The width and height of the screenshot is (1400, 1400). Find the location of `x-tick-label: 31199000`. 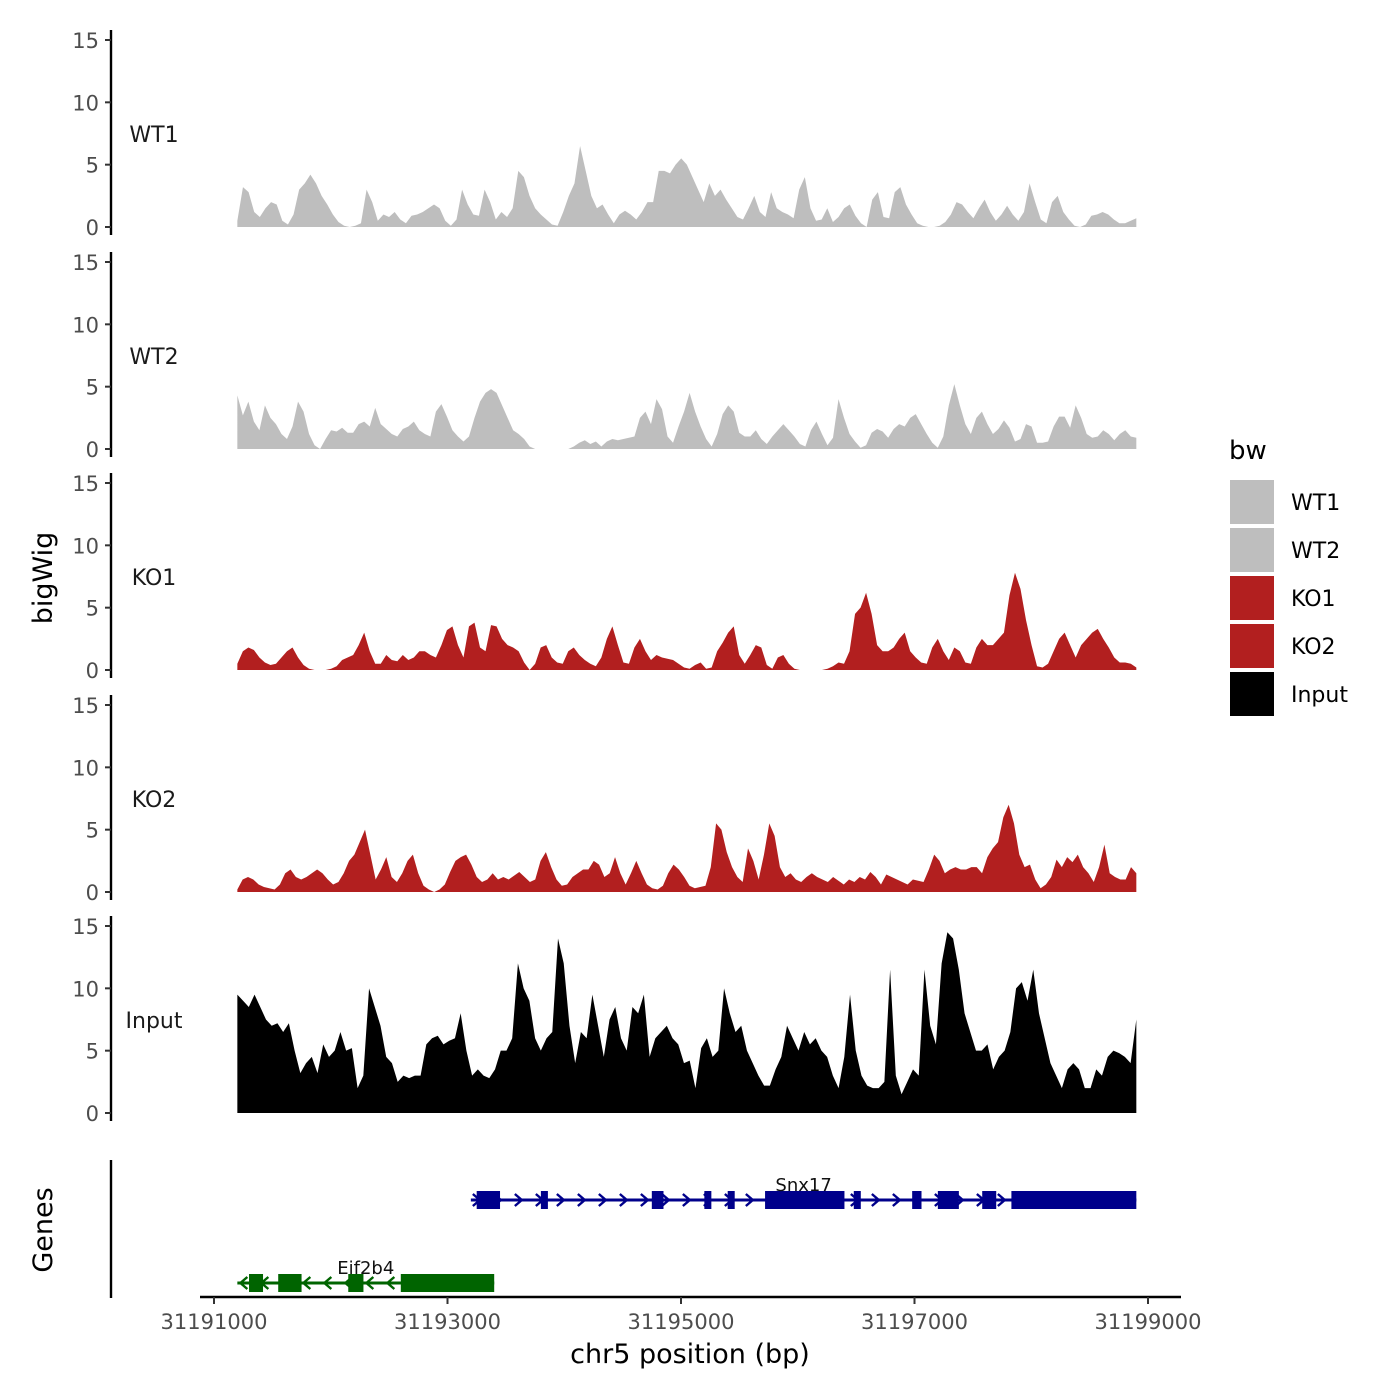

x-tick-label: 31199000 is located at coordinates (1148, 1322).